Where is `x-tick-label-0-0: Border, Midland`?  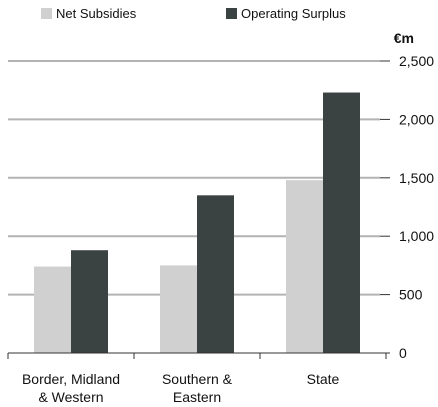
x-tick-label-0-0: Border, Midland is located at coordinates (71, 379).